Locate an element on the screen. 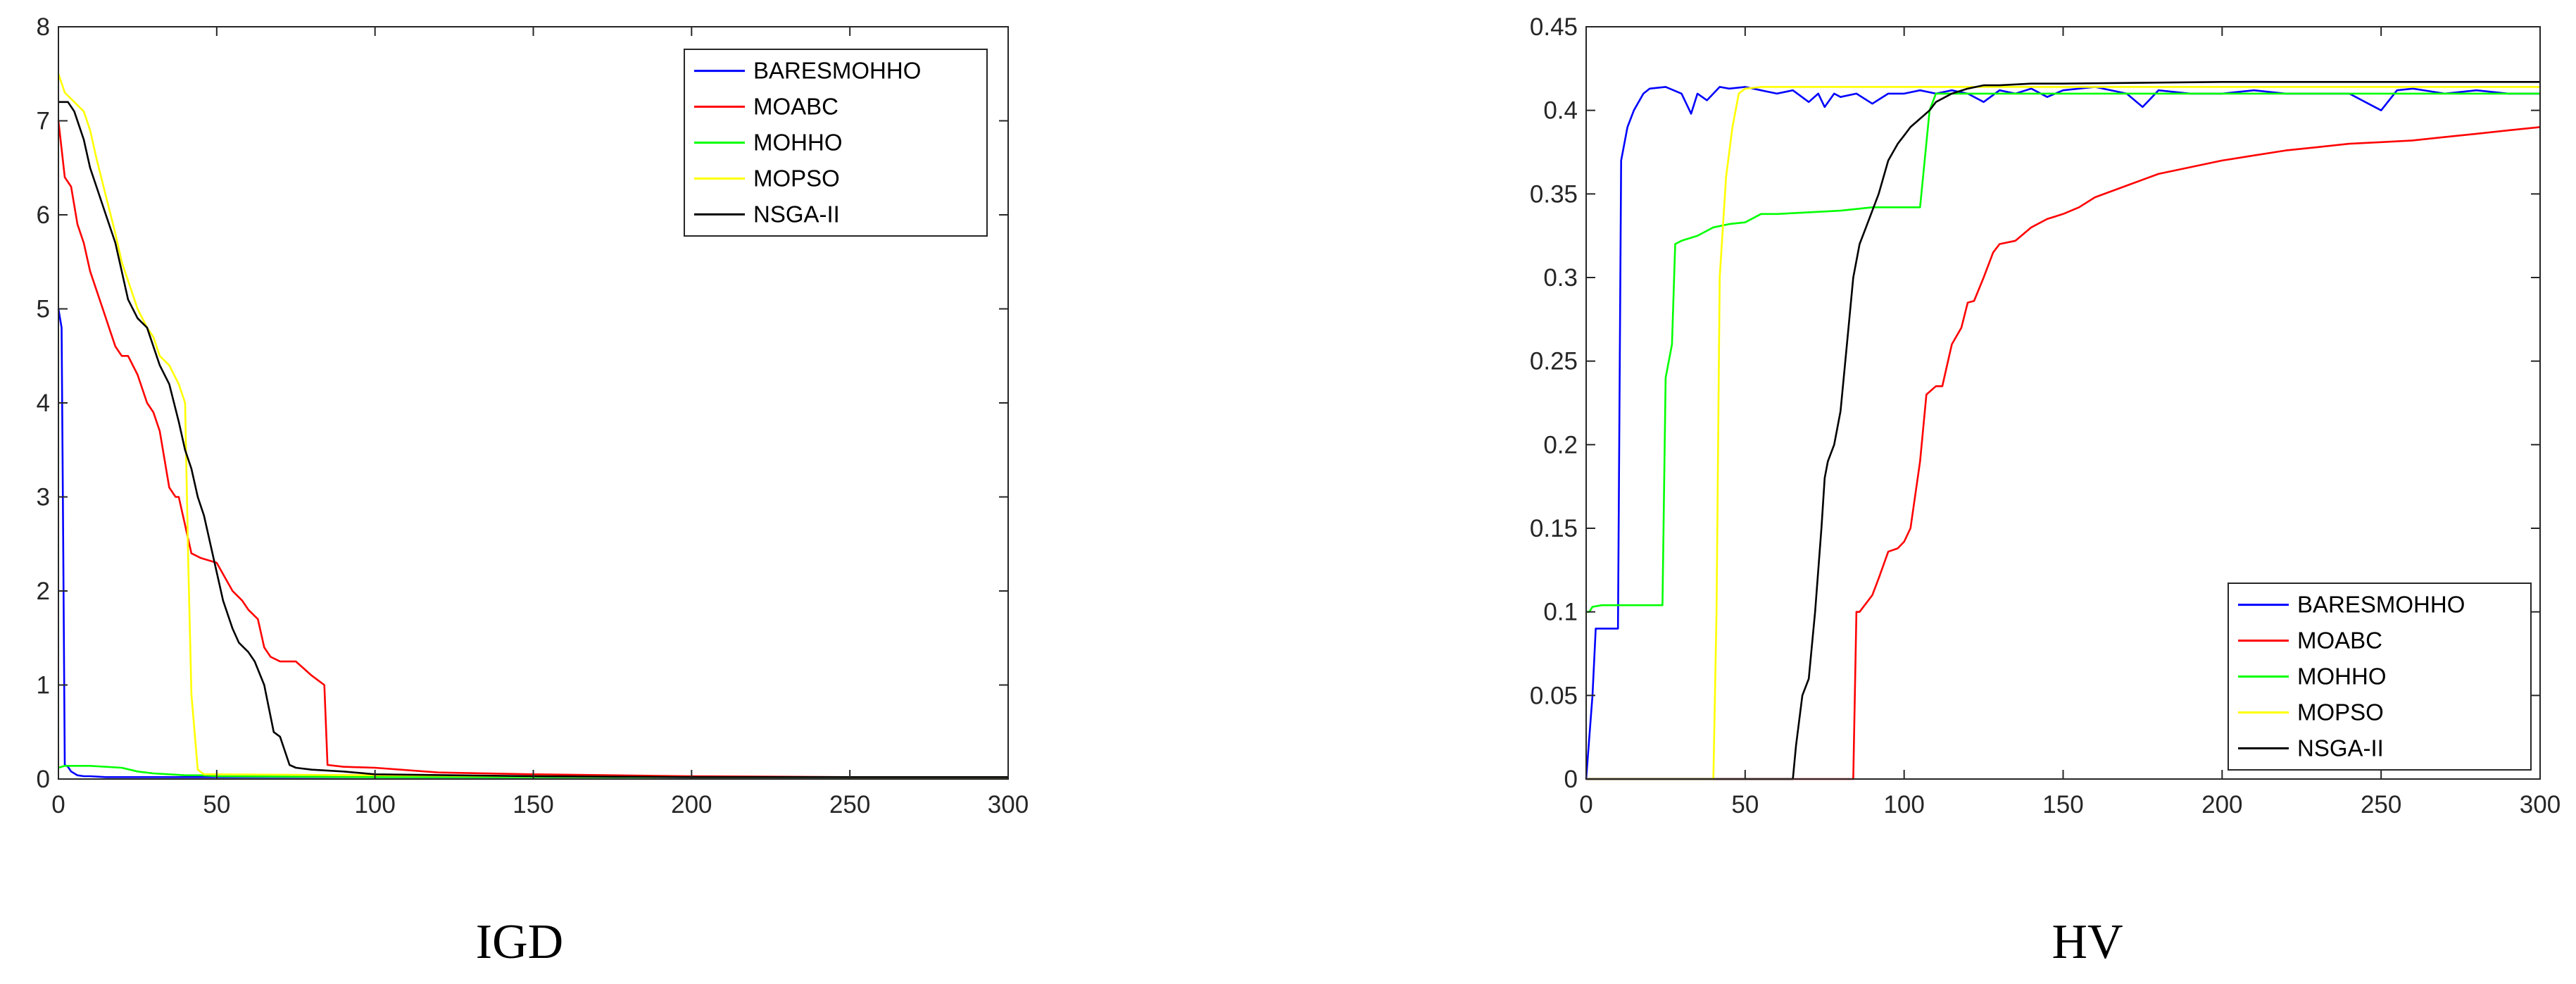 Image resolution: width=2576 pixels, height=984 pixels. hv-caption: HV is located at coordinates (2087, 942).